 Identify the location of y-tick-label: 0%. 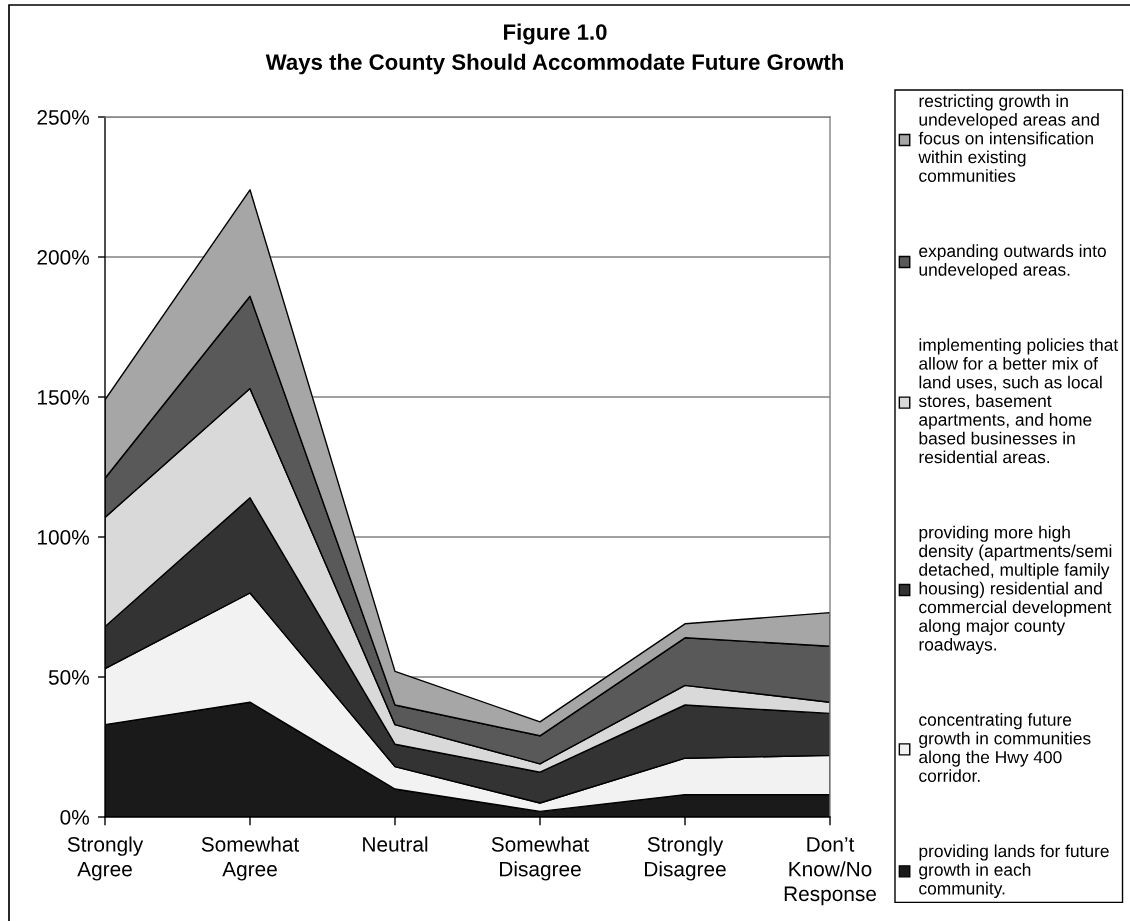
(74, 817).